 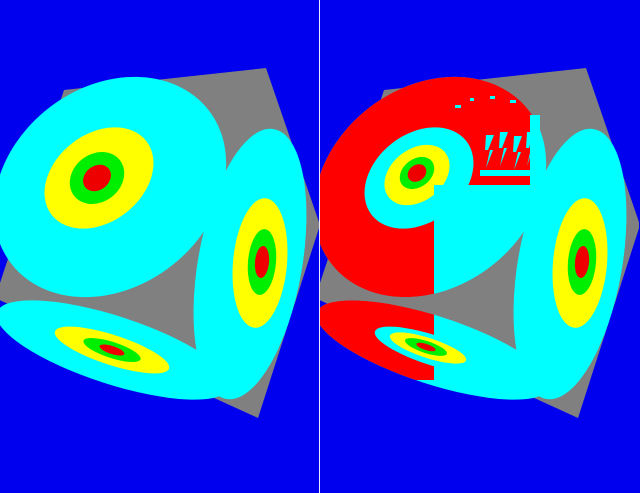 What do you see at coordinates (497, 140) in the screenshot?
I see `glitch-artifacts` at bounding box center [497, 140].